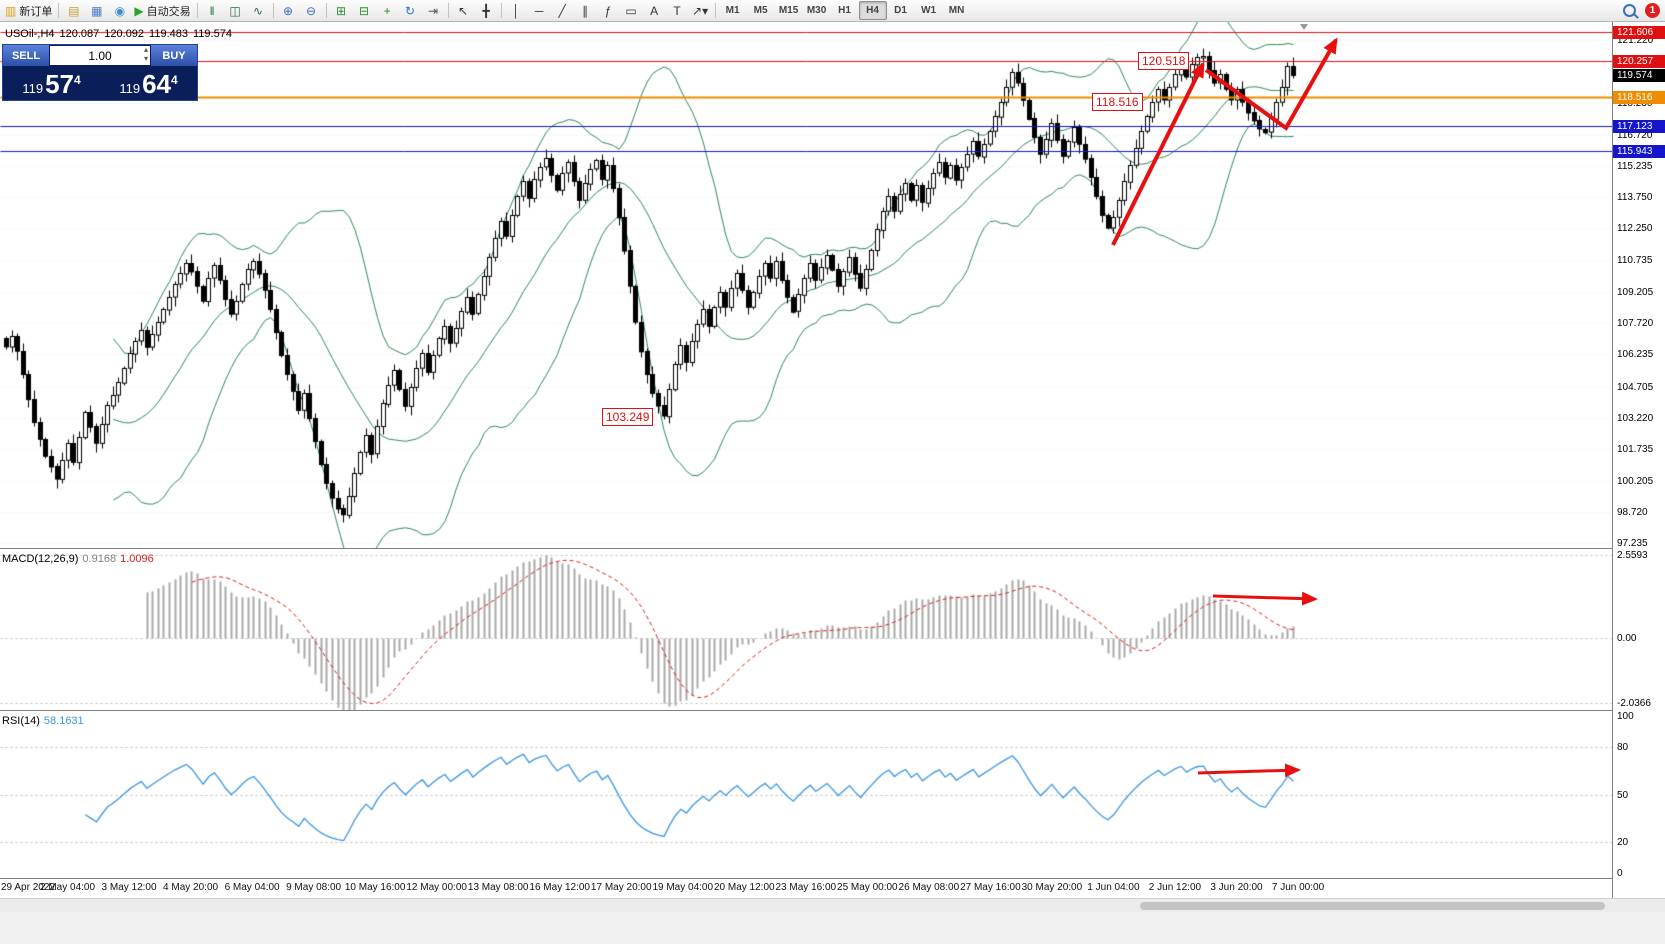  I want to click on macd-name: MACD(12,26,9), so click(40, 559).